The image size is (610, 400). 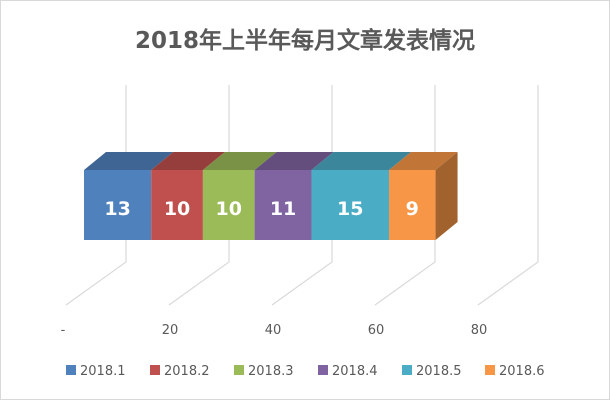 I want to click on legend-item: 2018.5, so click(x=432, y=371).